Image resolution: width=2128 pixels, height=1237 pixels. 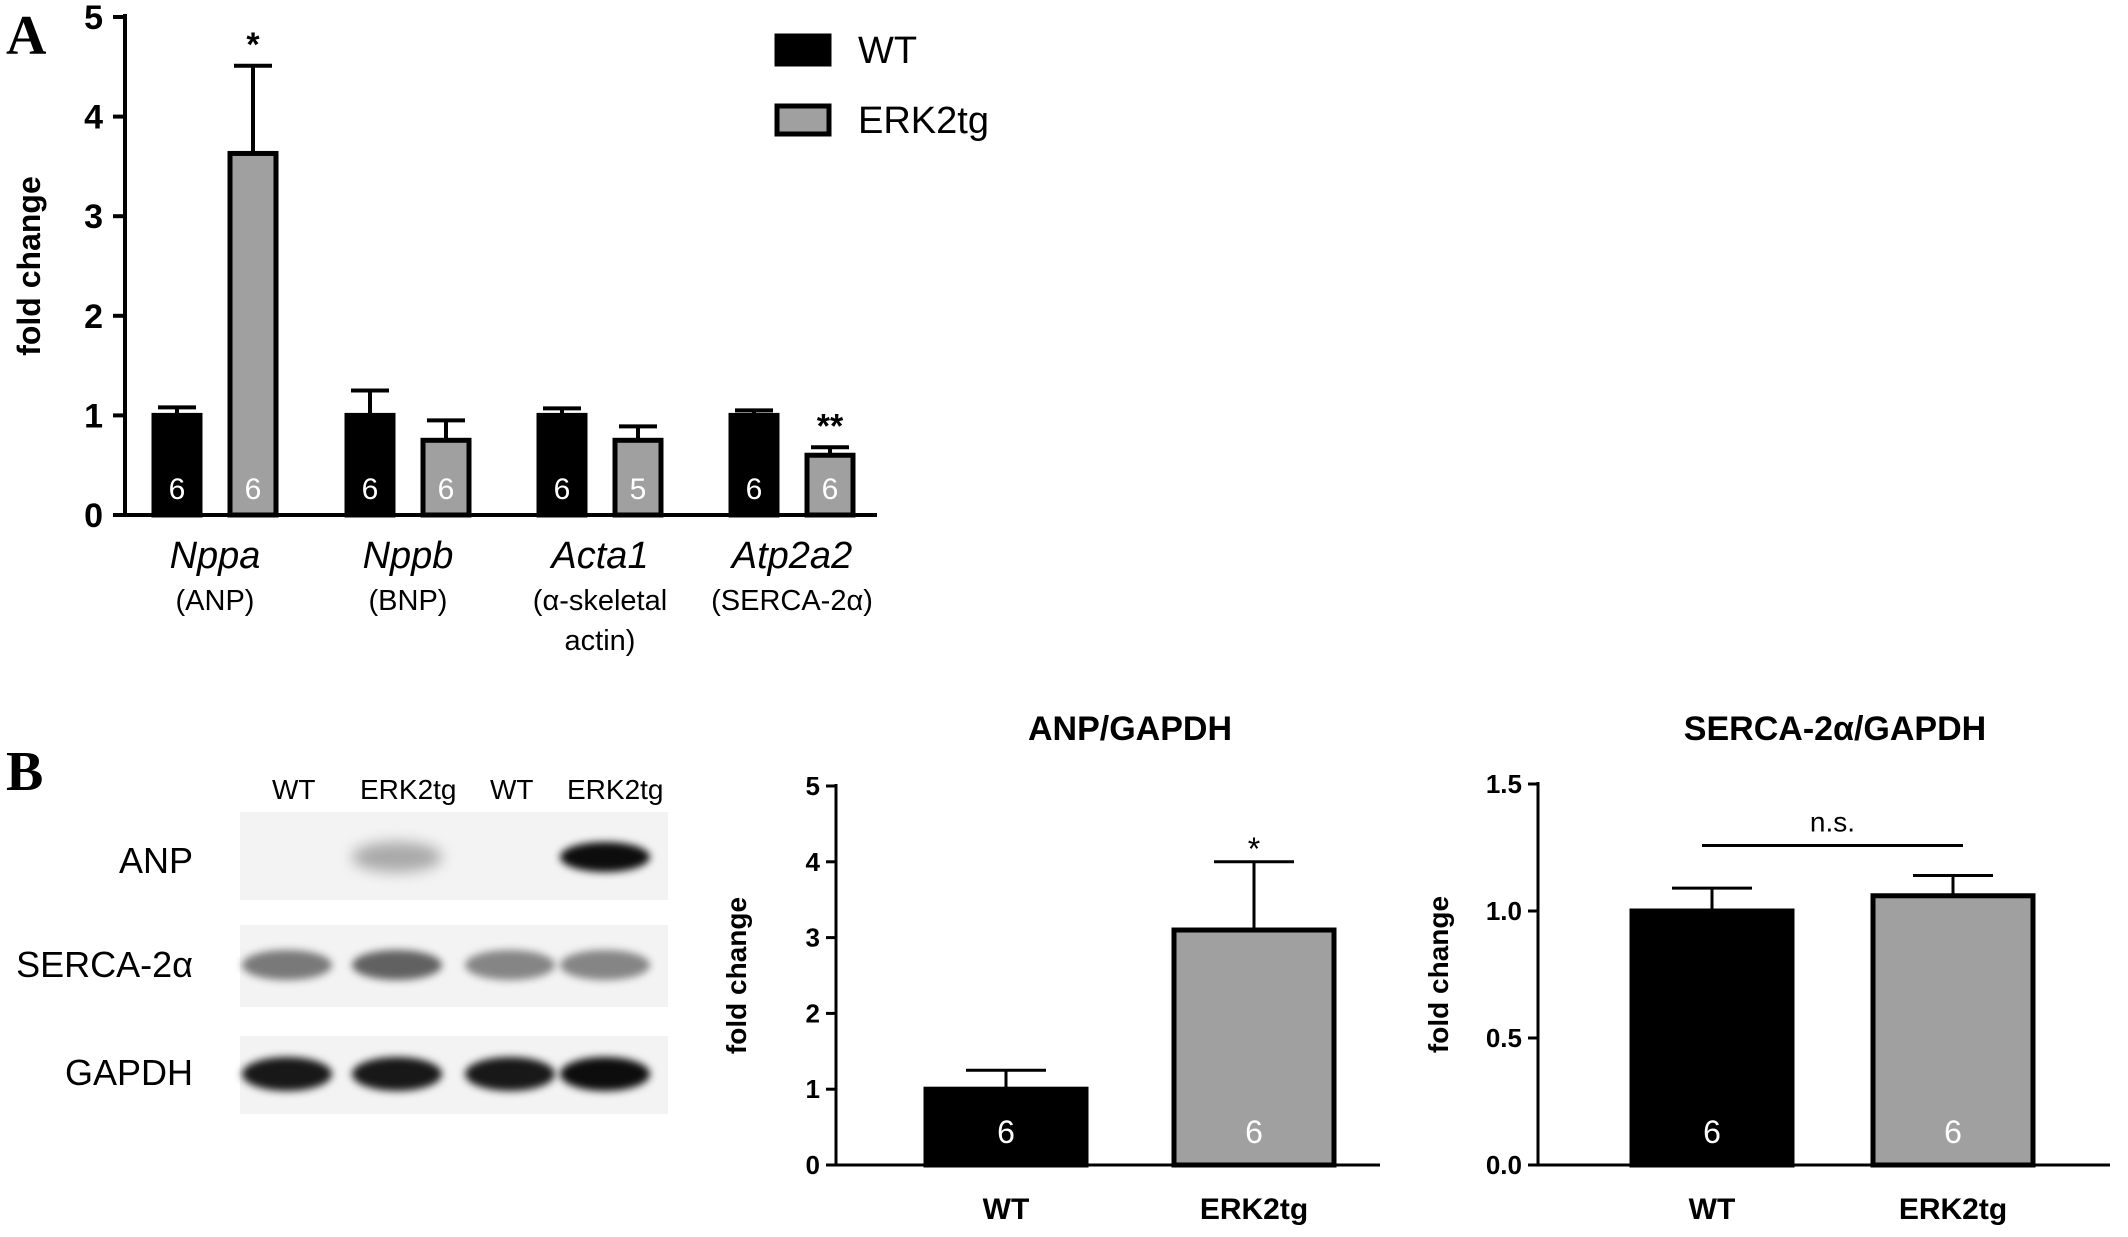 I want to click on anp-chart-y-tick-label: 2, so click(x=813, y=1013).